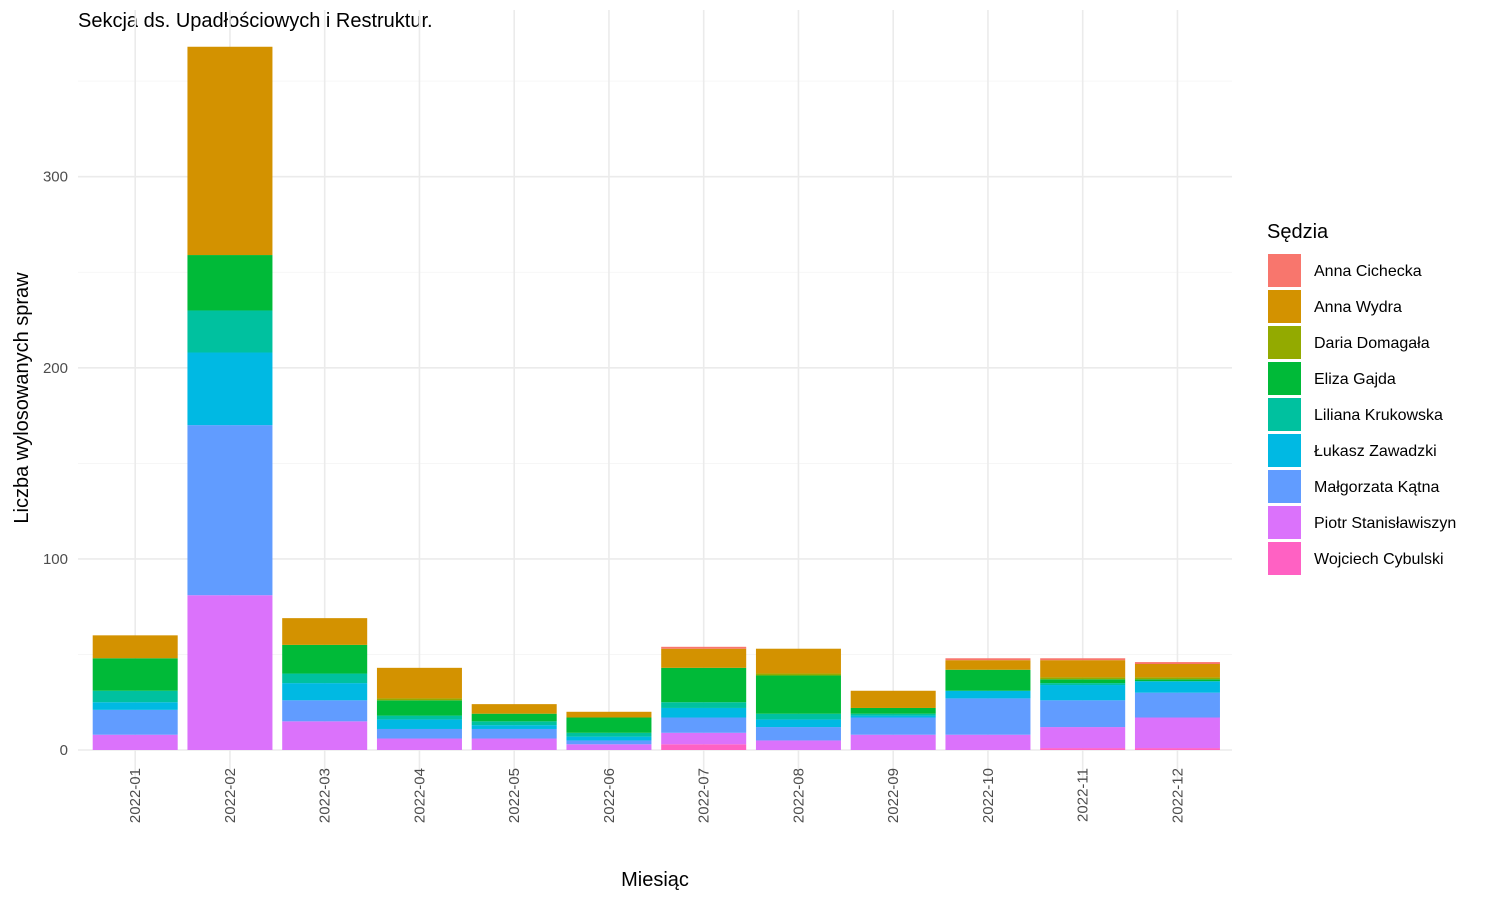  I want to click on legend-label: Daria Domagała, so click(1372, 343).